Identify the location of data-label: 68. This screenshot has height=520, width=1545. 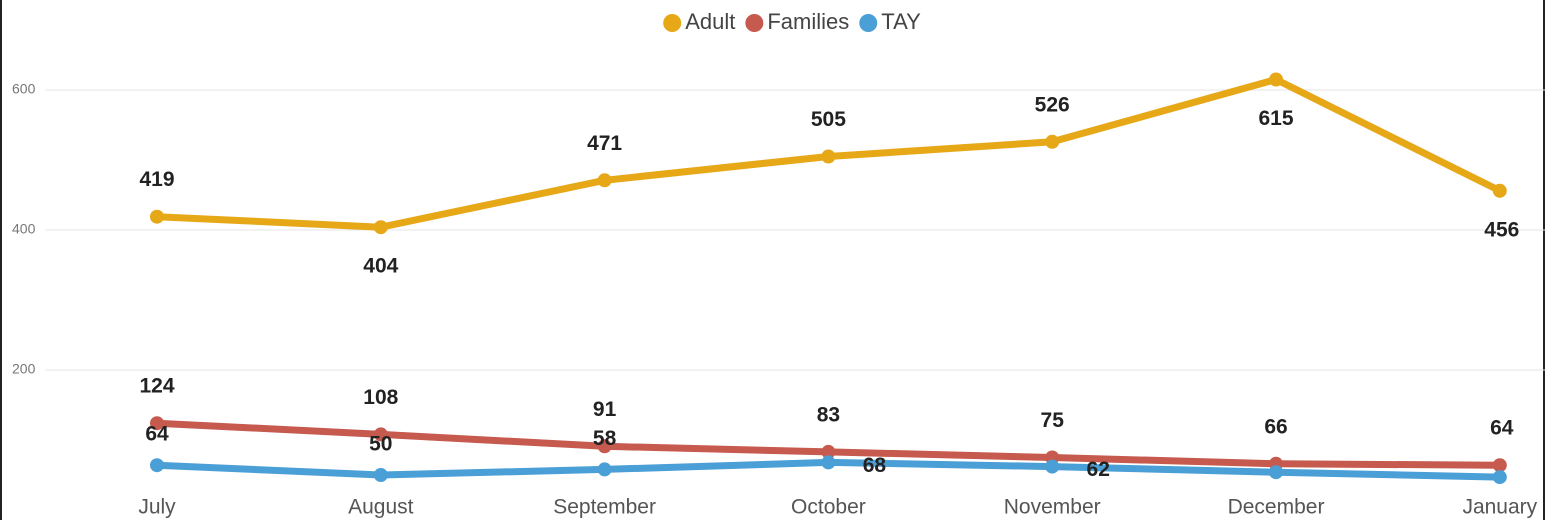
(875, 465).